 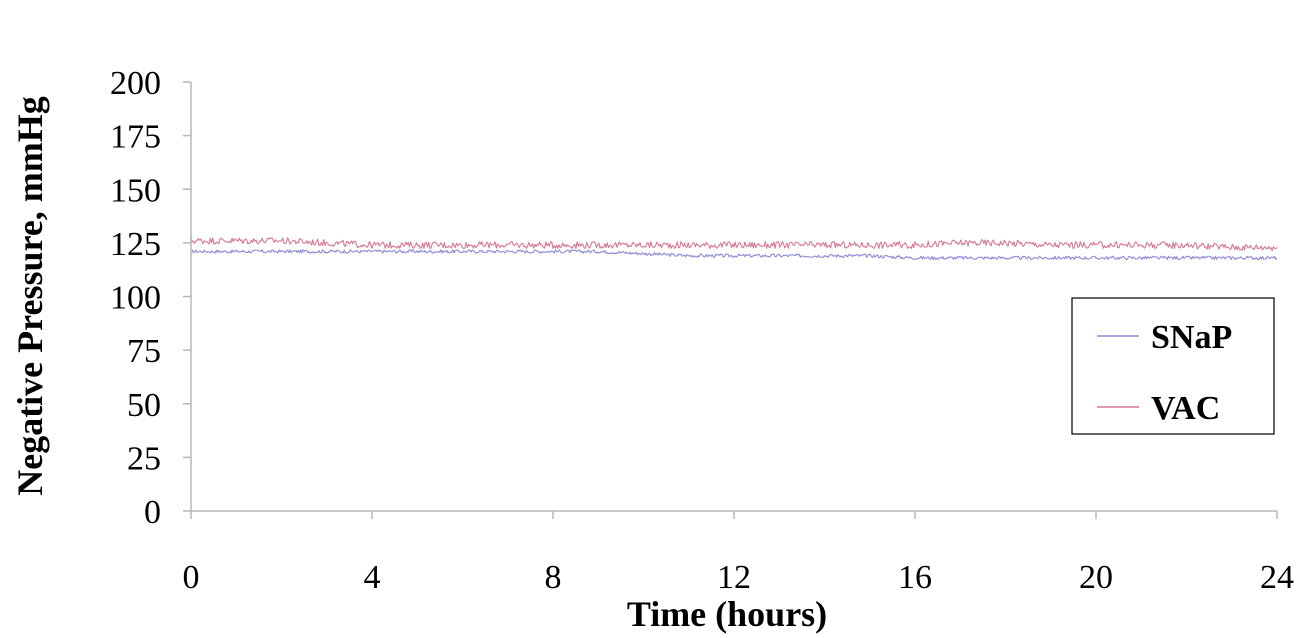 I want to click on legend-label-vac: VAC, so click(x=1185, y=408).